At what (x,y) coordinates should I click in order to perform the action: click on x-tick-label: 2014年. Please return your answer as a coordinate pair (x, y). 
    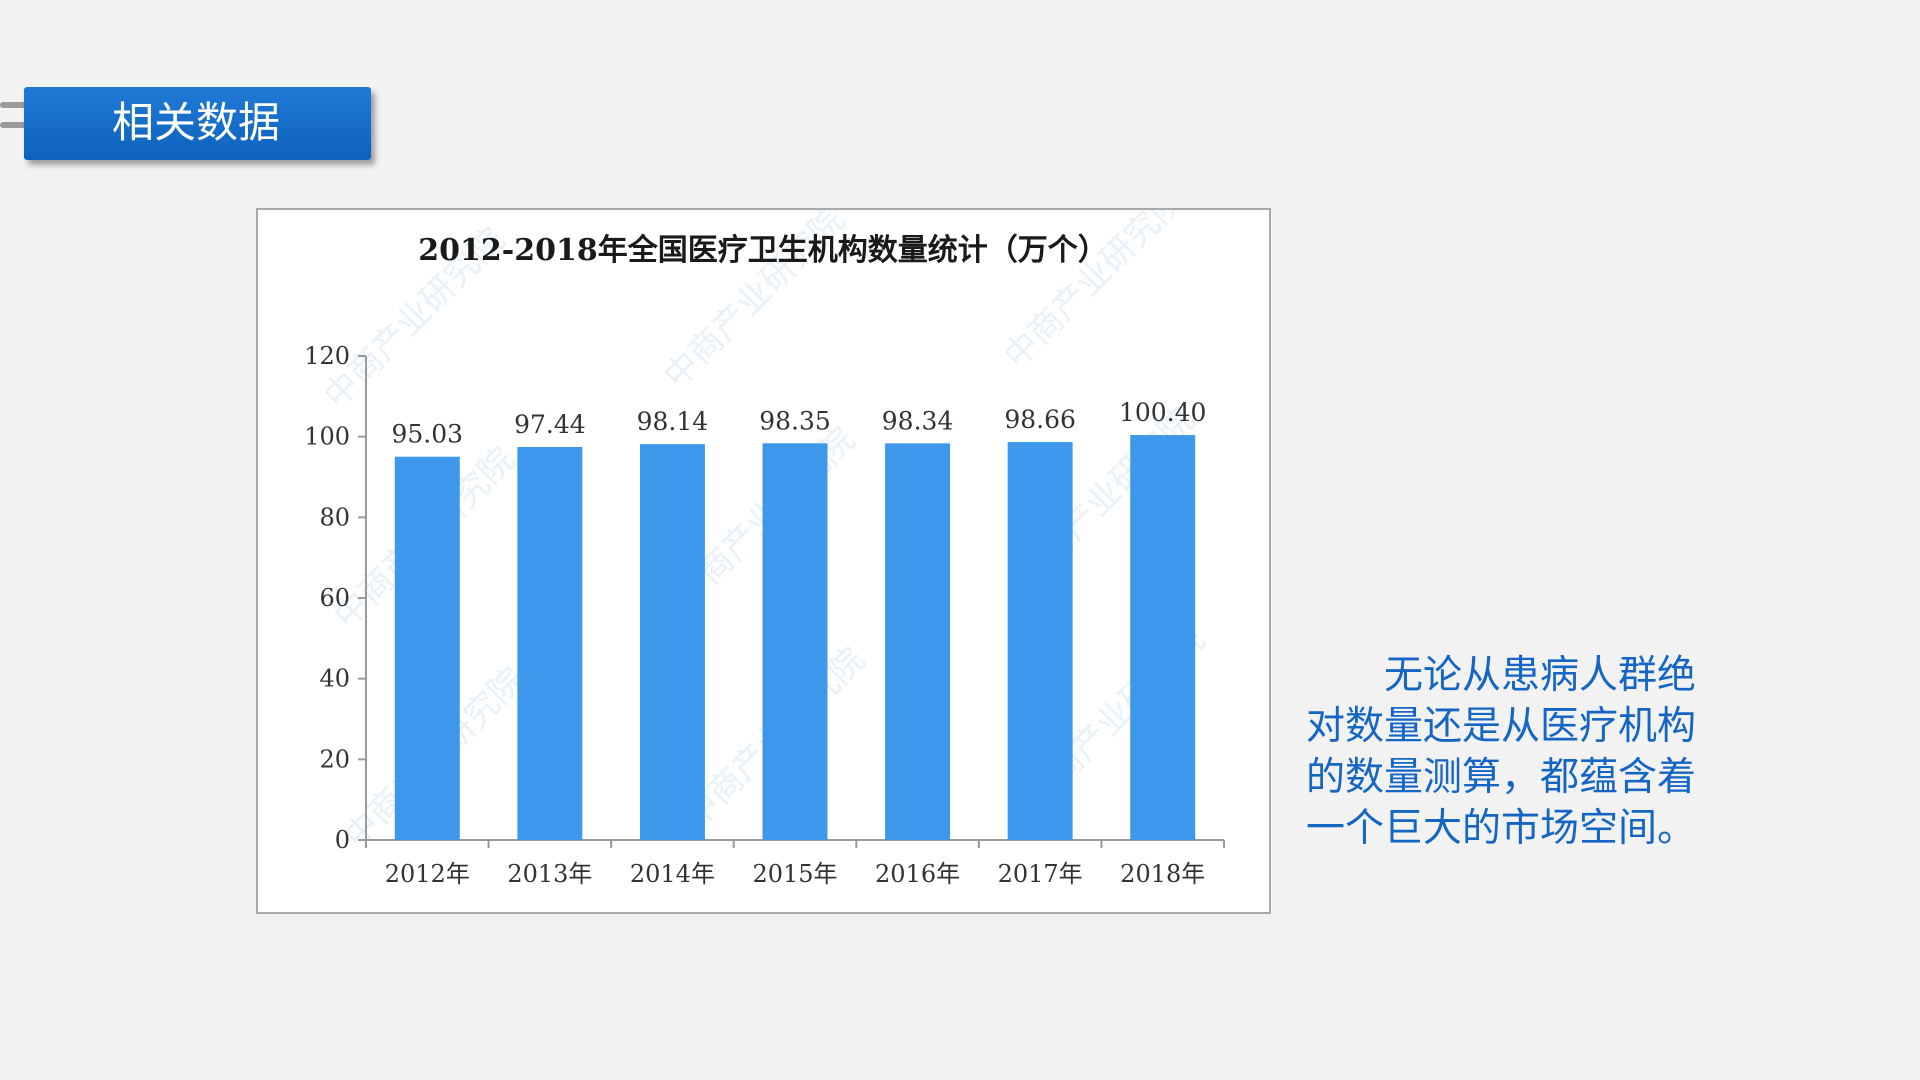
    Looking at the image, I should click on (672, 874).